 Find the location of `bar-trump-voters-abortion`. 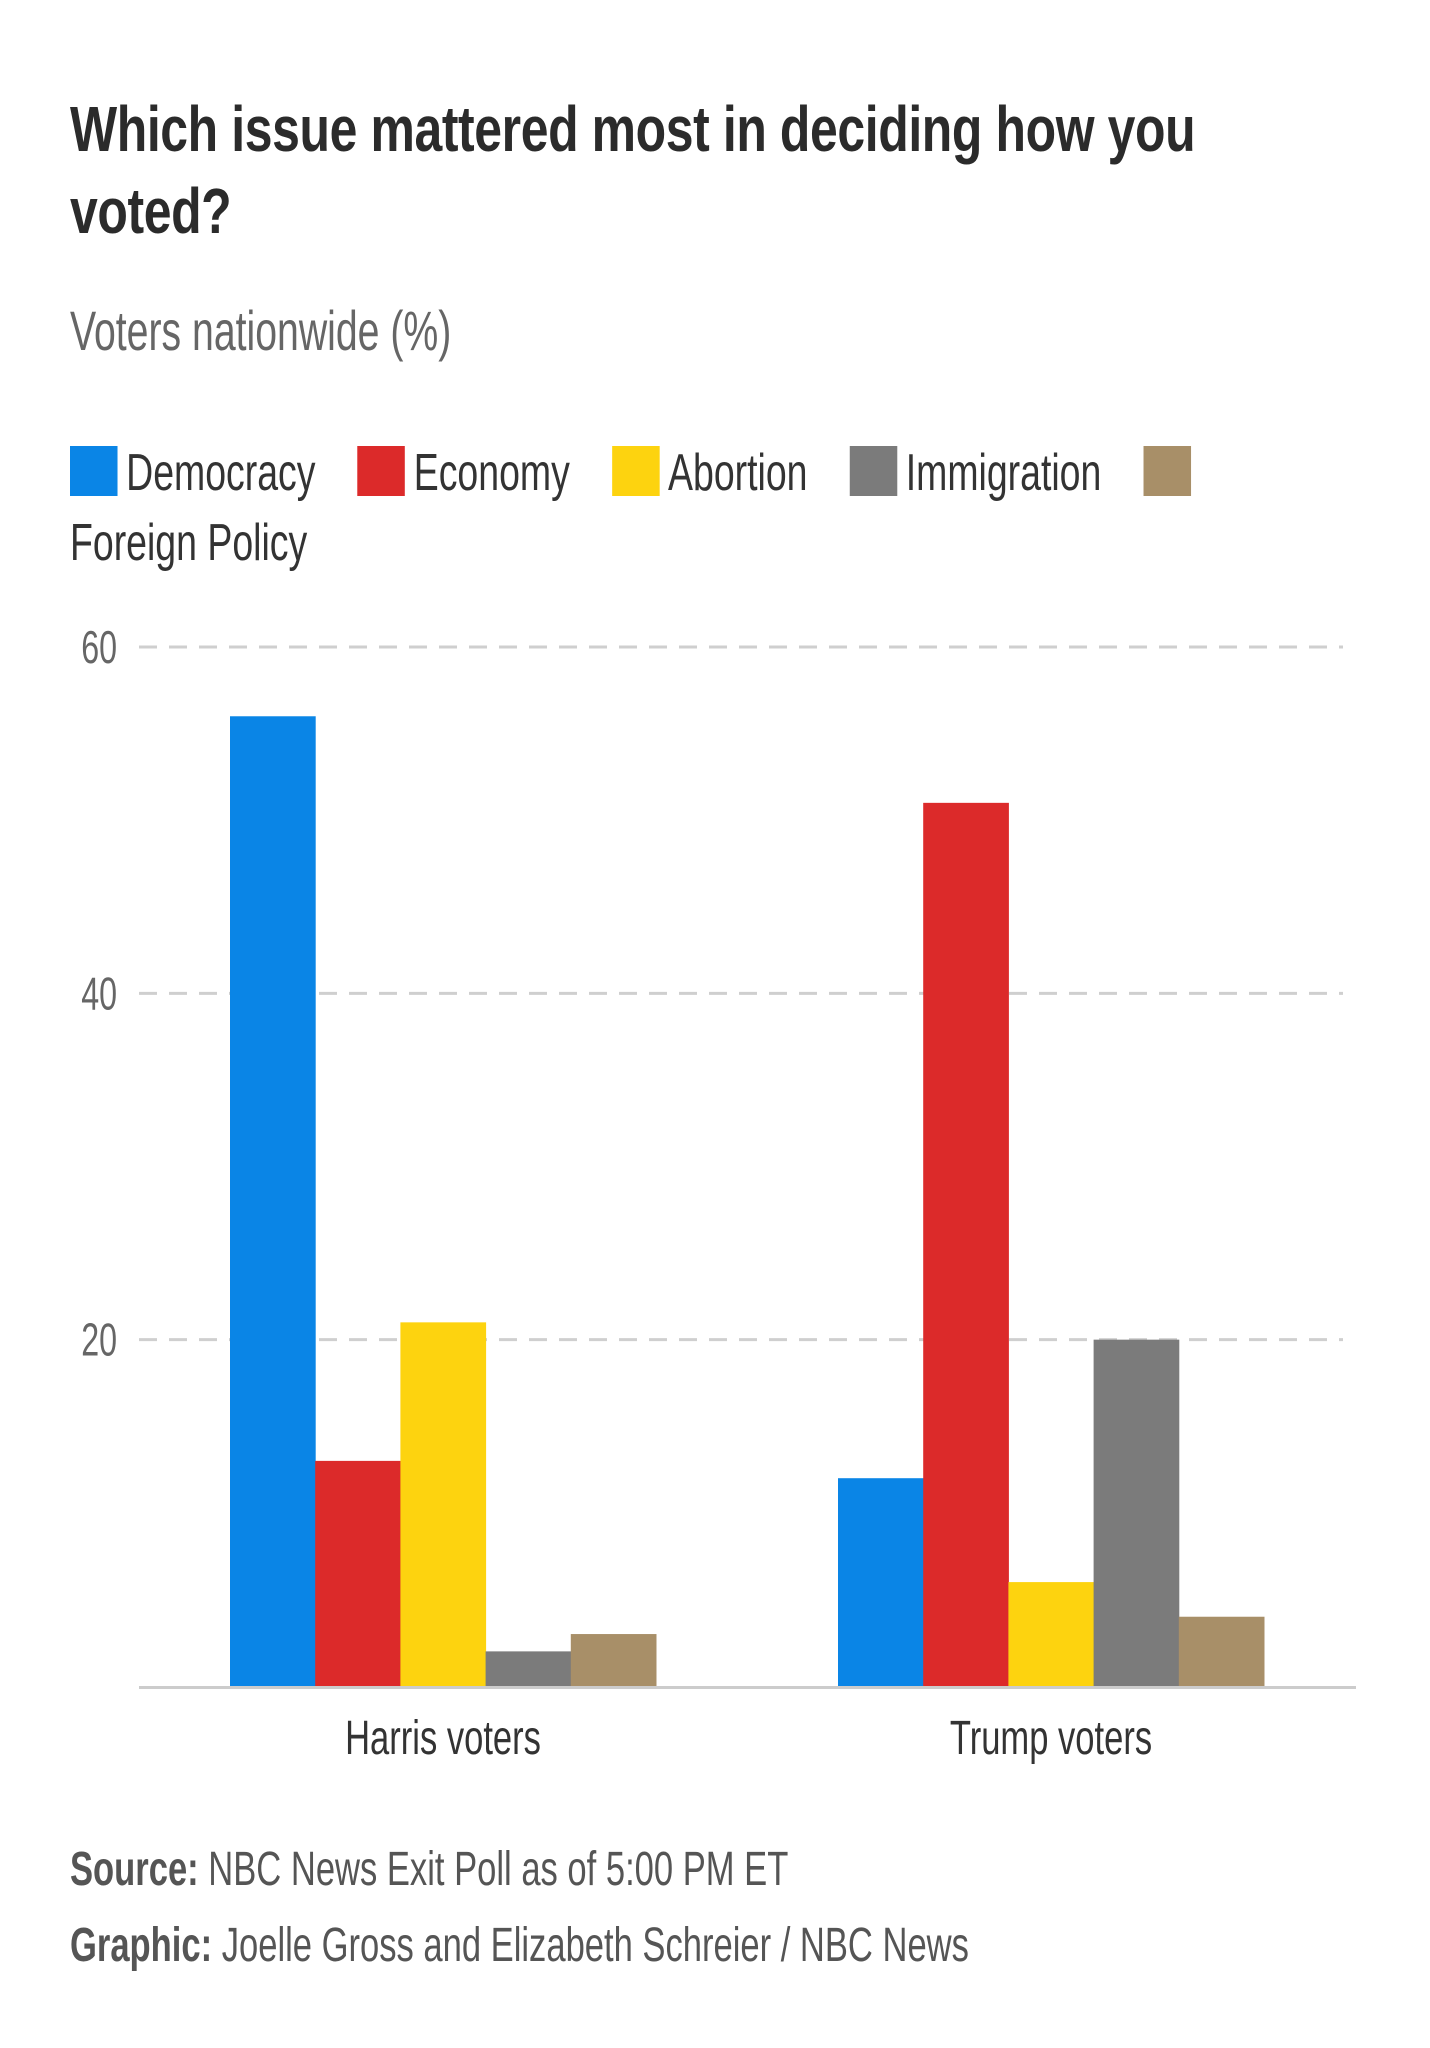

bar-trump-voters-abortion is located at coordinates (1051, 1634).